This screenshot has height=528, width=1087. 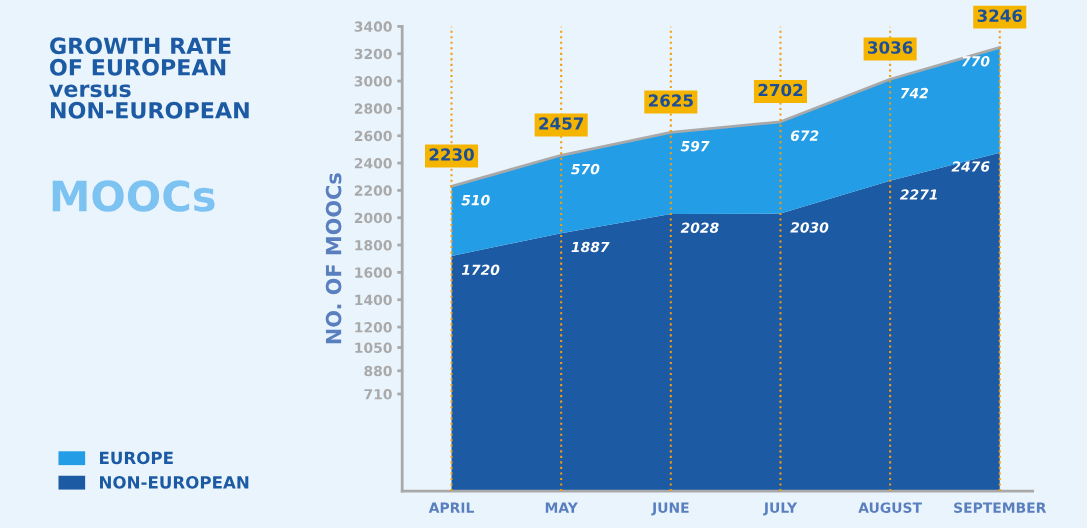 I want to click on data-label: 672, so click(x=804, y=135).